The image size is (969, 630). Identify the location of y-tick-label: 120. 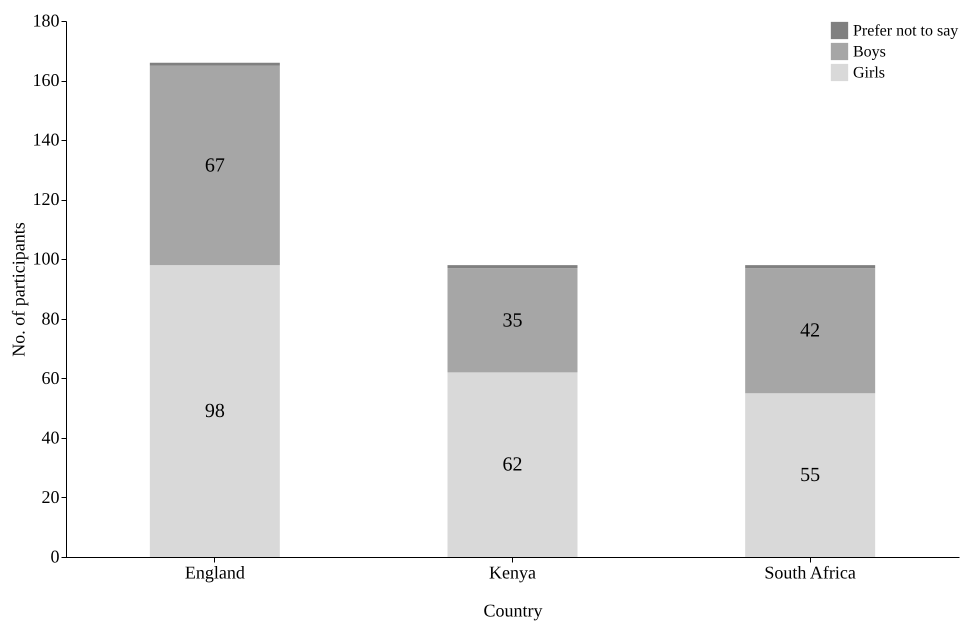
(46, 199).